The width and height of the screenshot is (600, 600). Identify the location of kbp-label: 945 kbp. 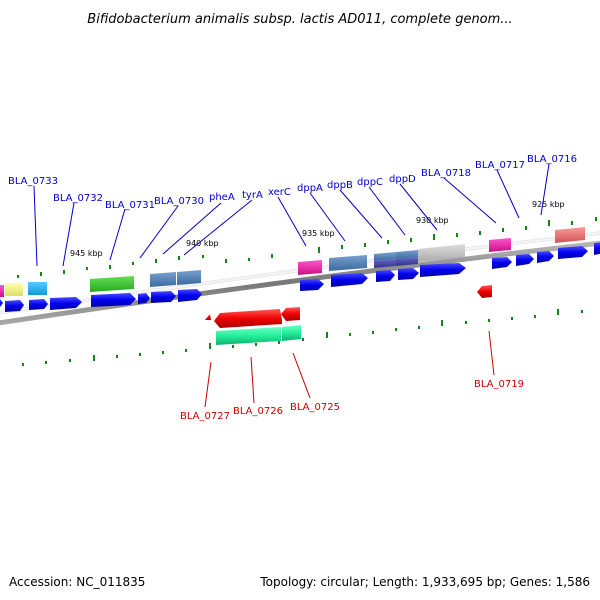
(86, 253).